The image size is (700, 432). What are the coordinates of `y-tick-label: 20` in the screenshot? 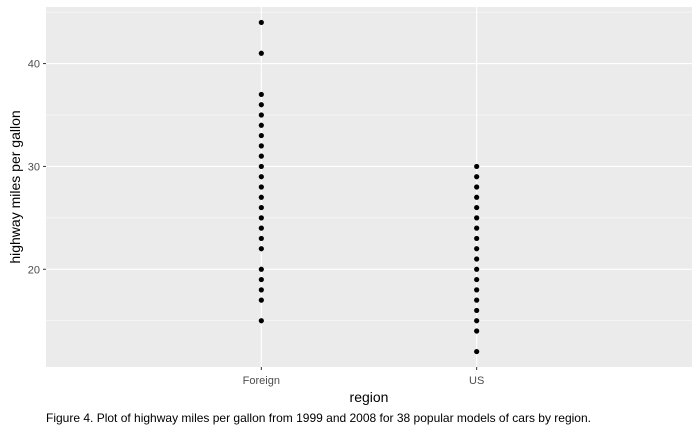 It's located at (34, 270).